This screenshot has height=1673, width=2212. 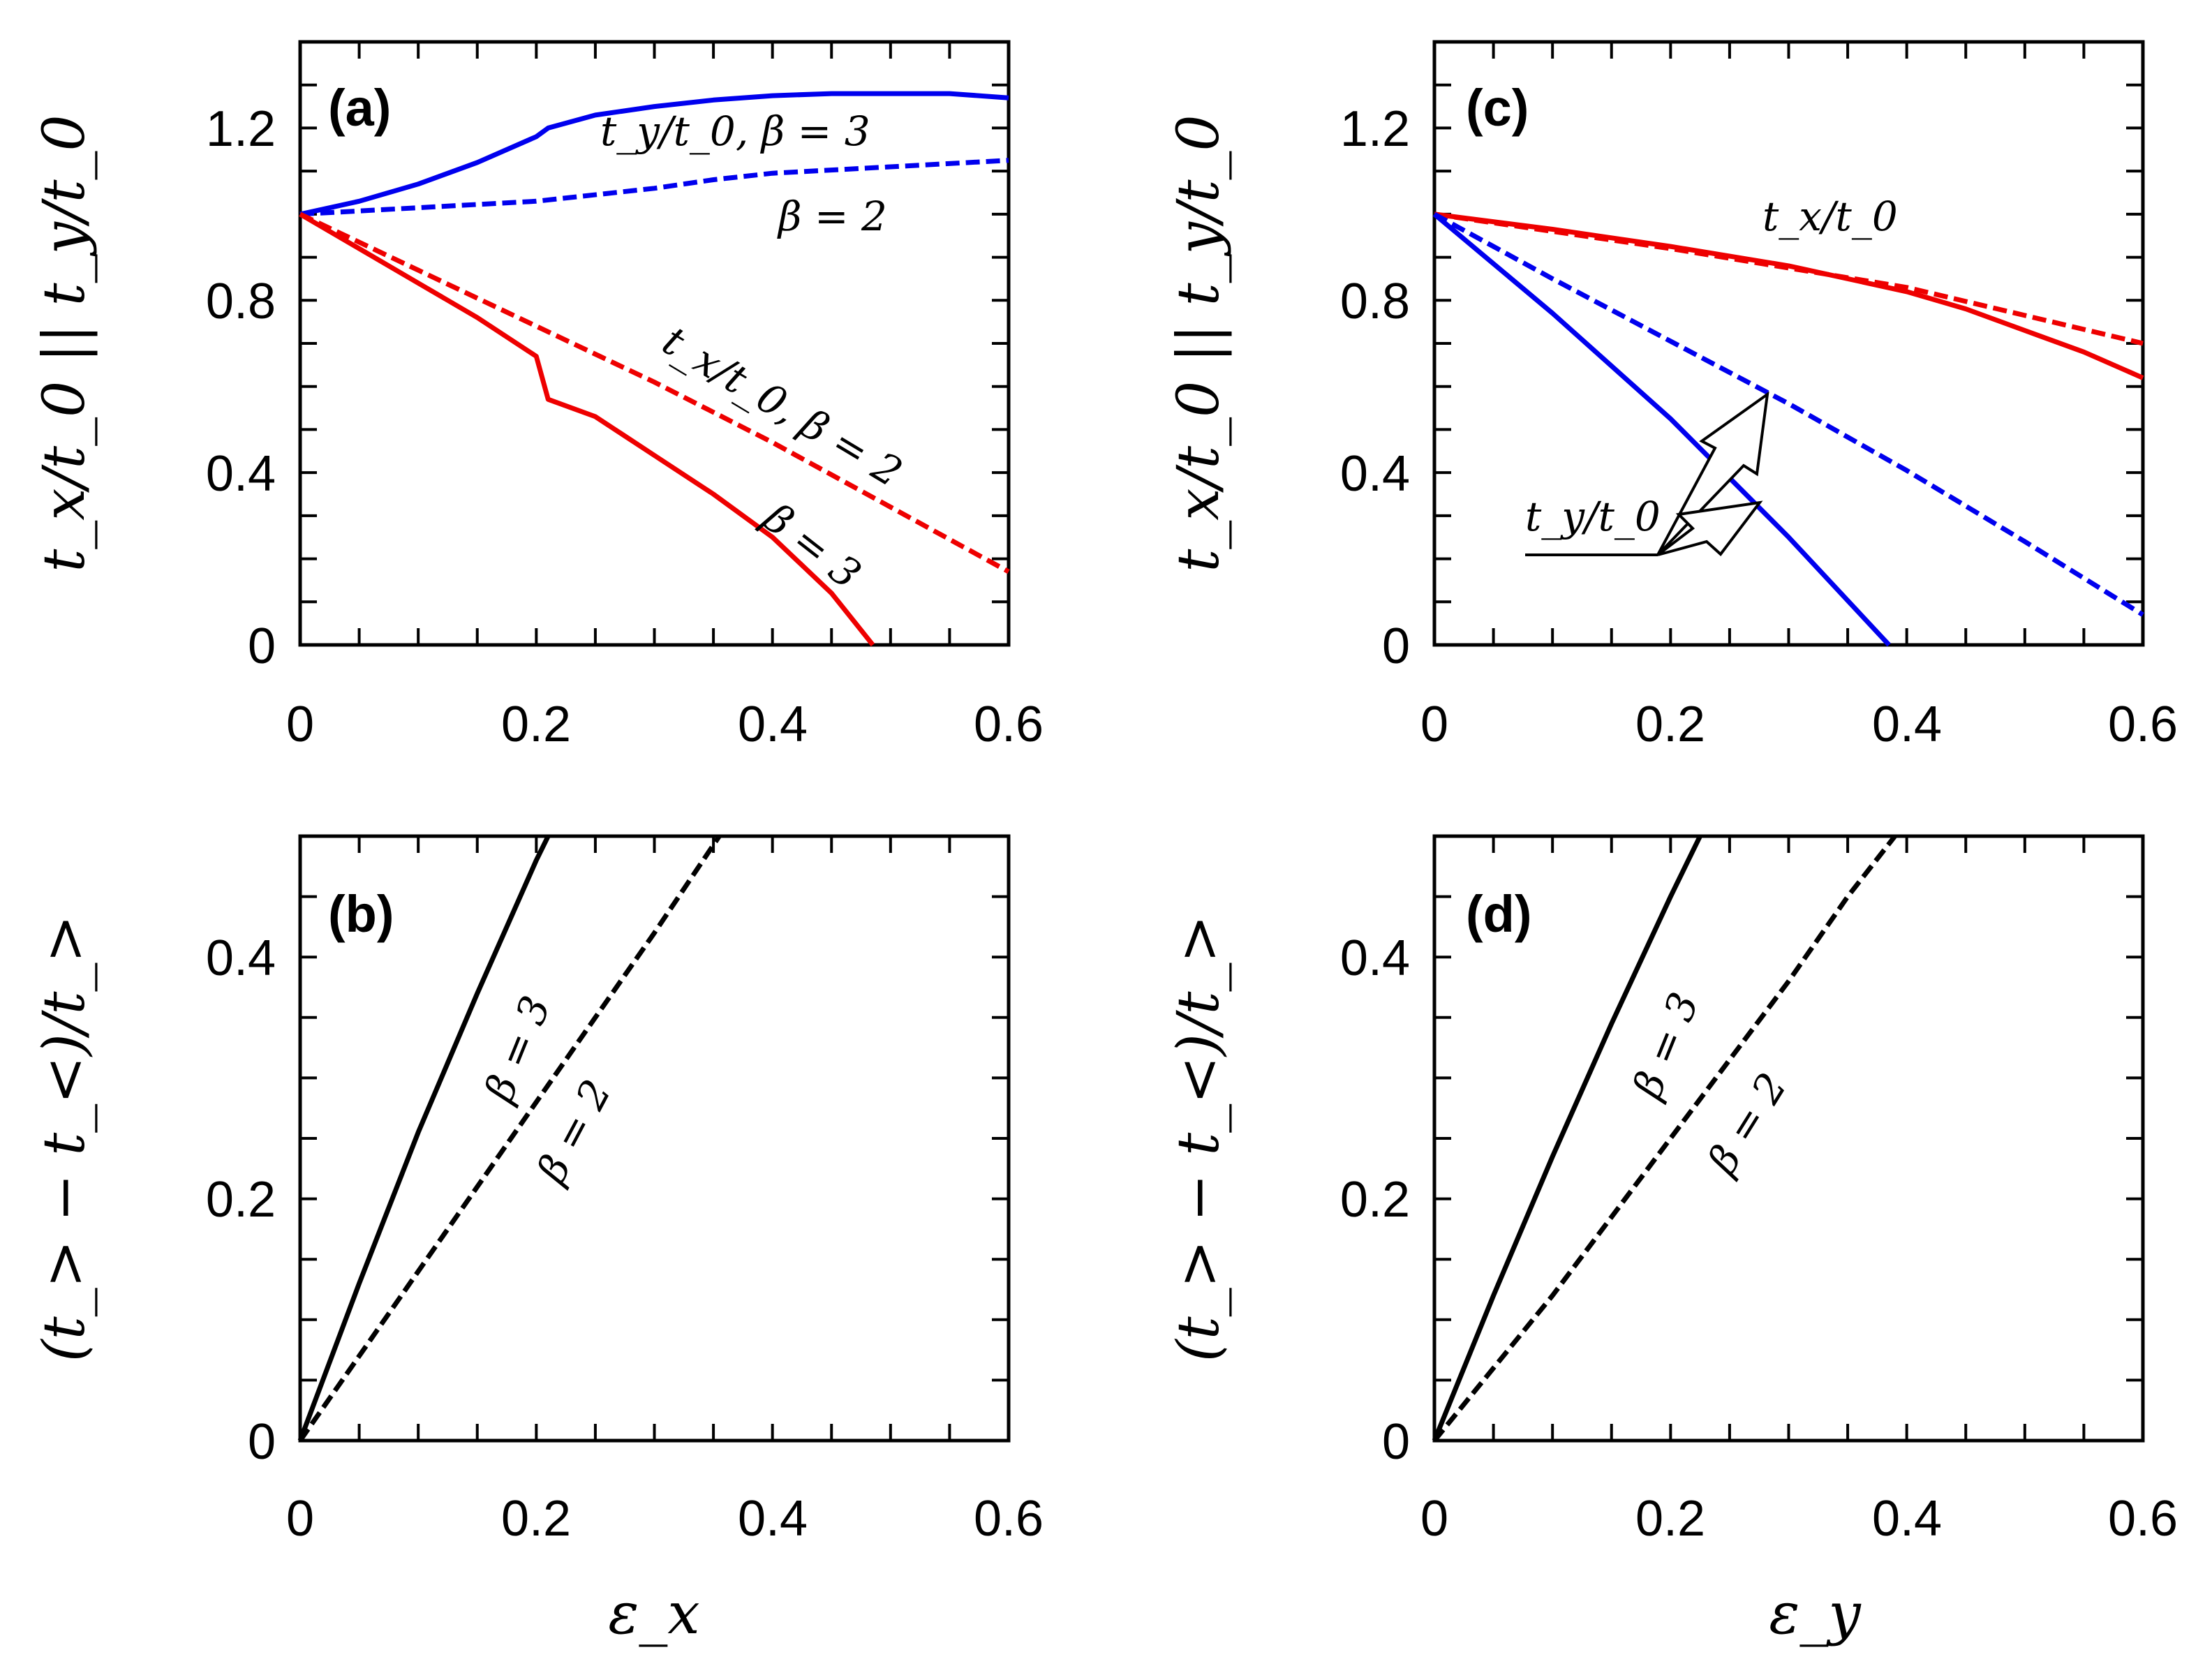 What do you see at coordinates (1434, 725) in the screenshot?
I see `panel-c-xtick-0: 0` at bounding box center [1434, 725].